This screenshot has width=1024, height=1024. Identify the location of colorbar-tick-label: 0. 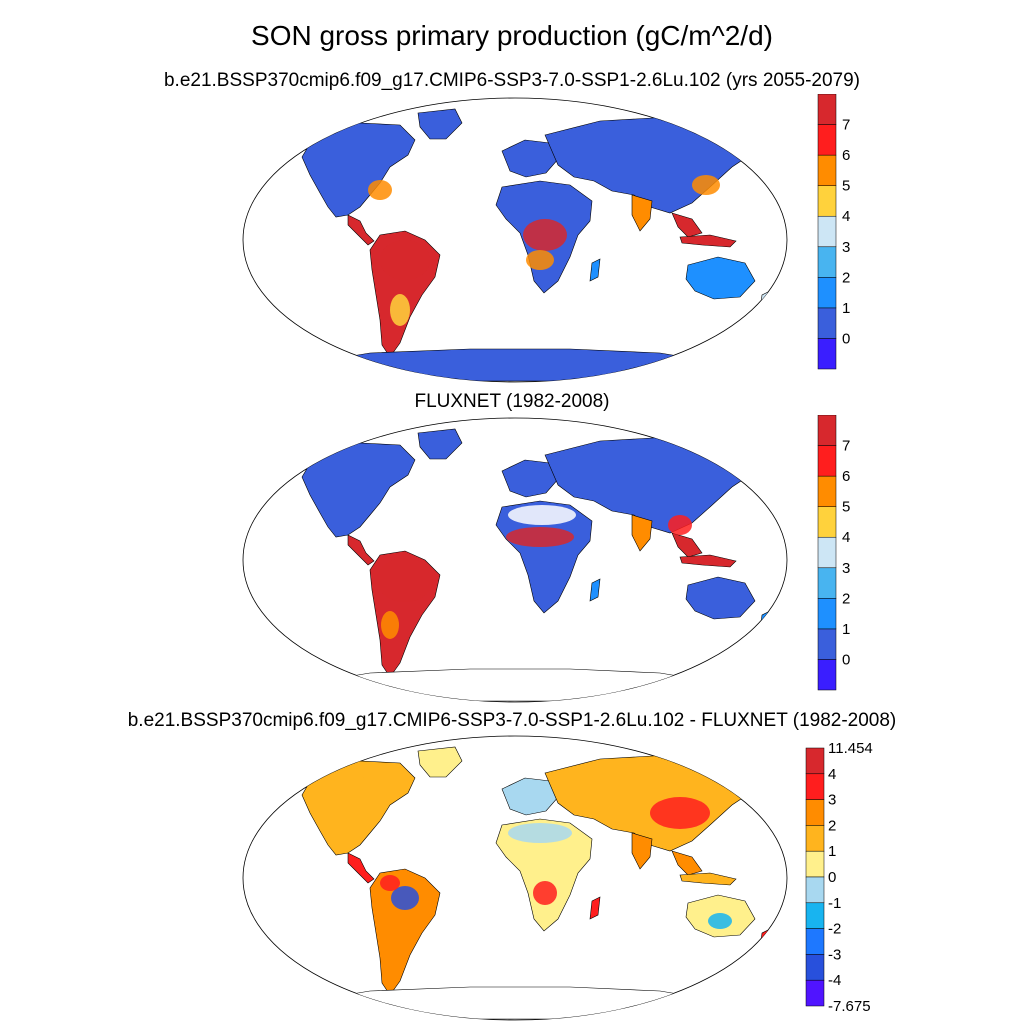
(846, 338).